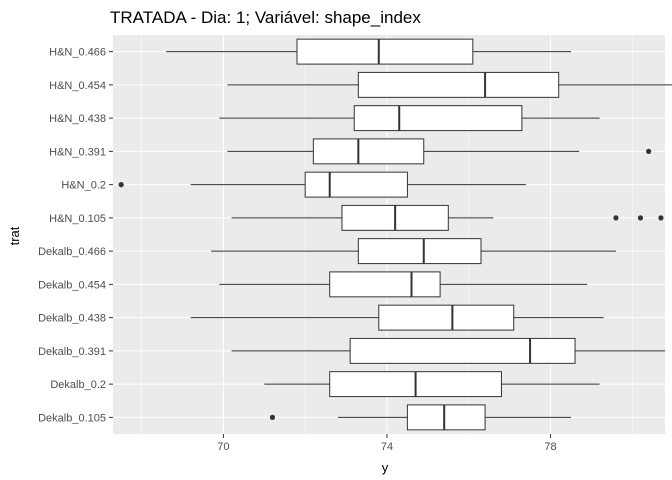 The width and height of the screenshot is (672, 480). What do you see at coordinates (72, 418) in the screenshot?
I see `y-tick-label: Dekalb_0.105` at bounding box center [72, 418].